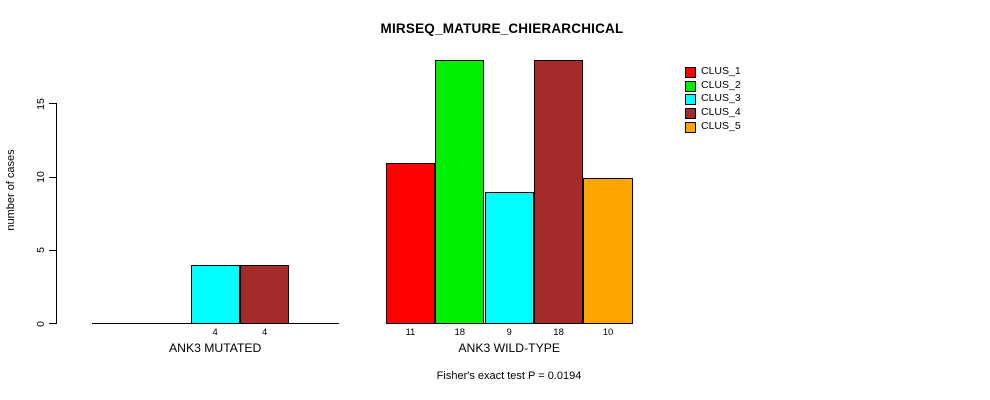  Describe the element at coordinates (41, 103) in the screenshot. I see `y-axis-tick-label: 15` at that location.